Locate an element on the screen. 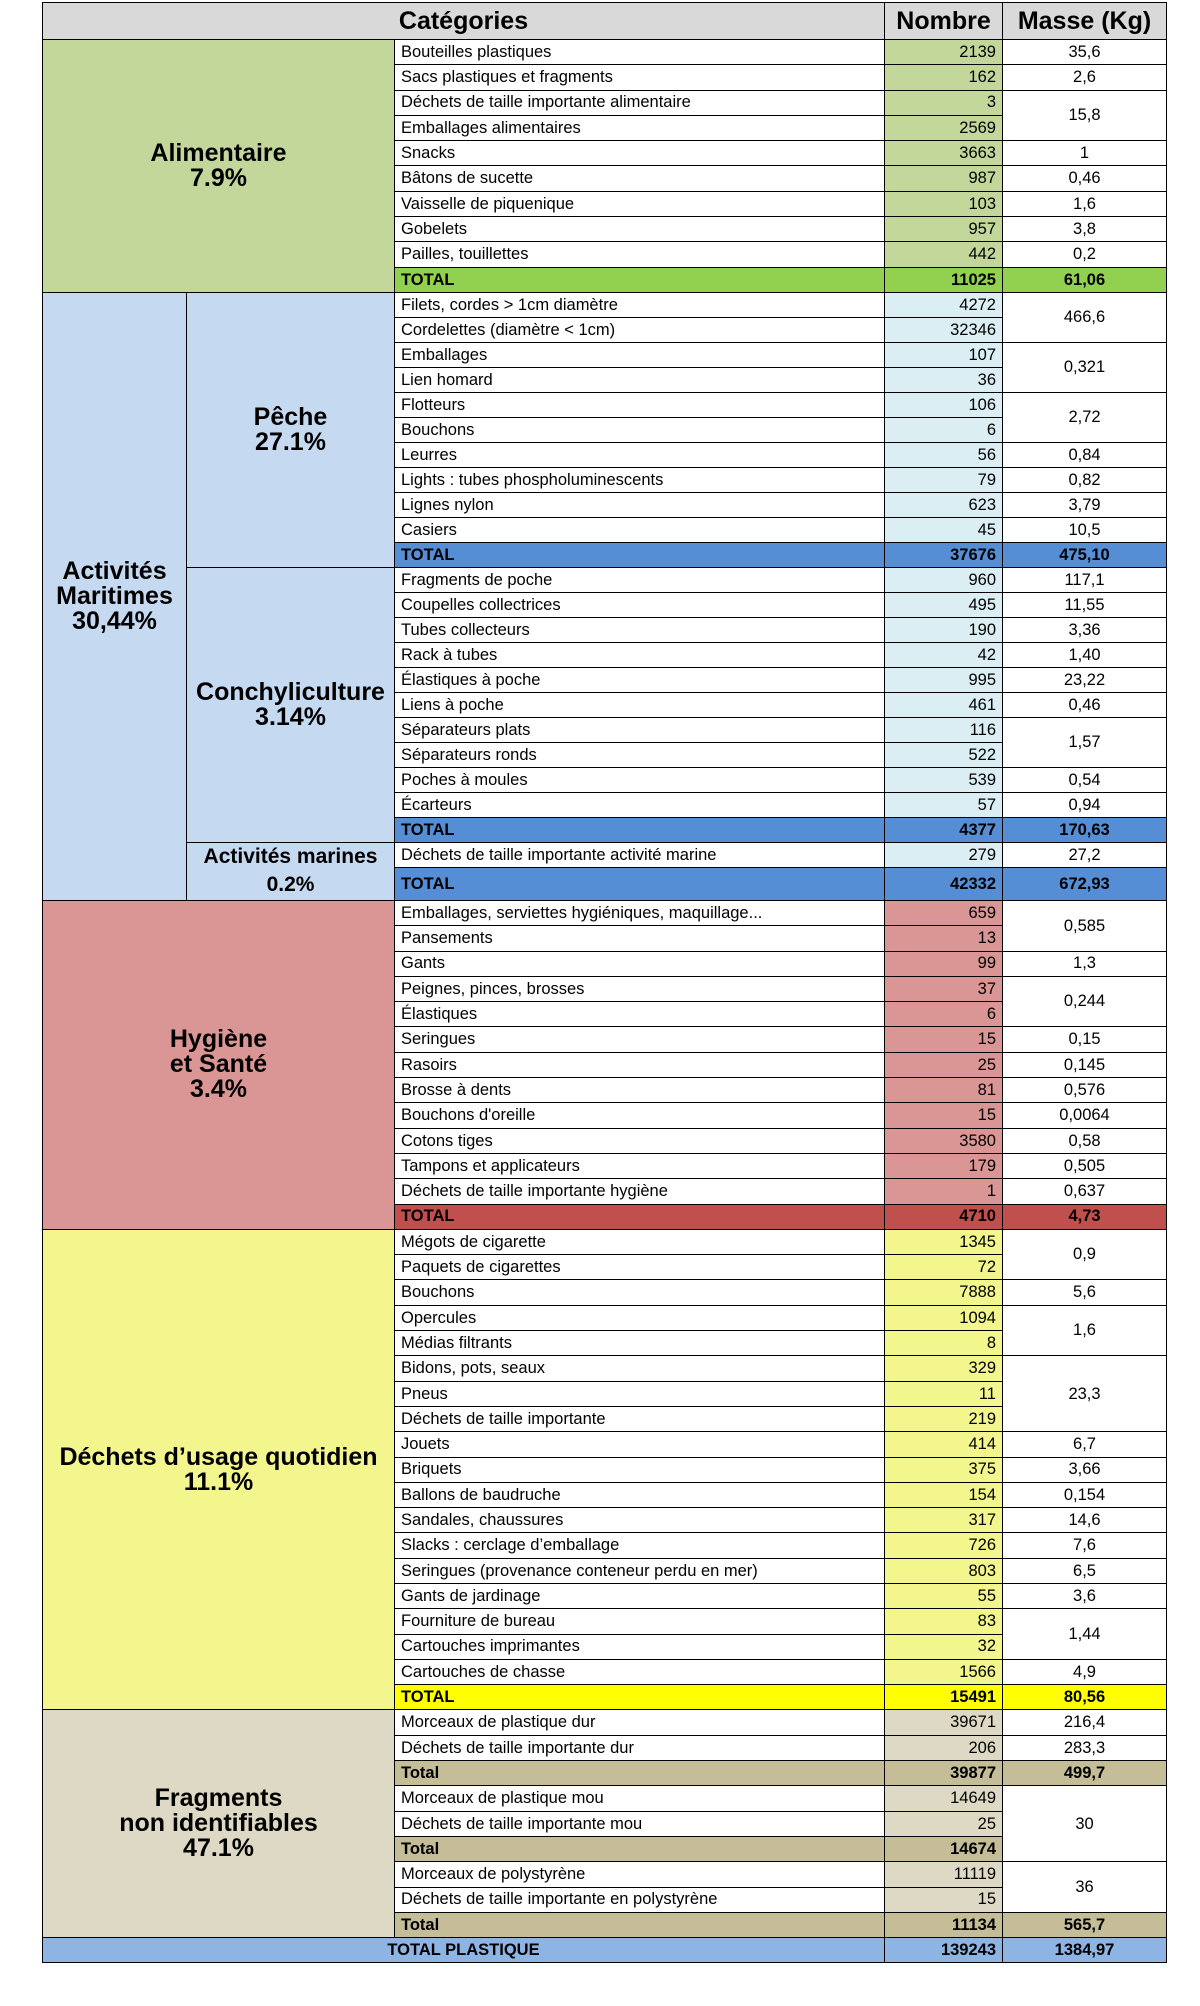  item-label: Morceaux de plastique dur is located at coordinates (639, 1722).